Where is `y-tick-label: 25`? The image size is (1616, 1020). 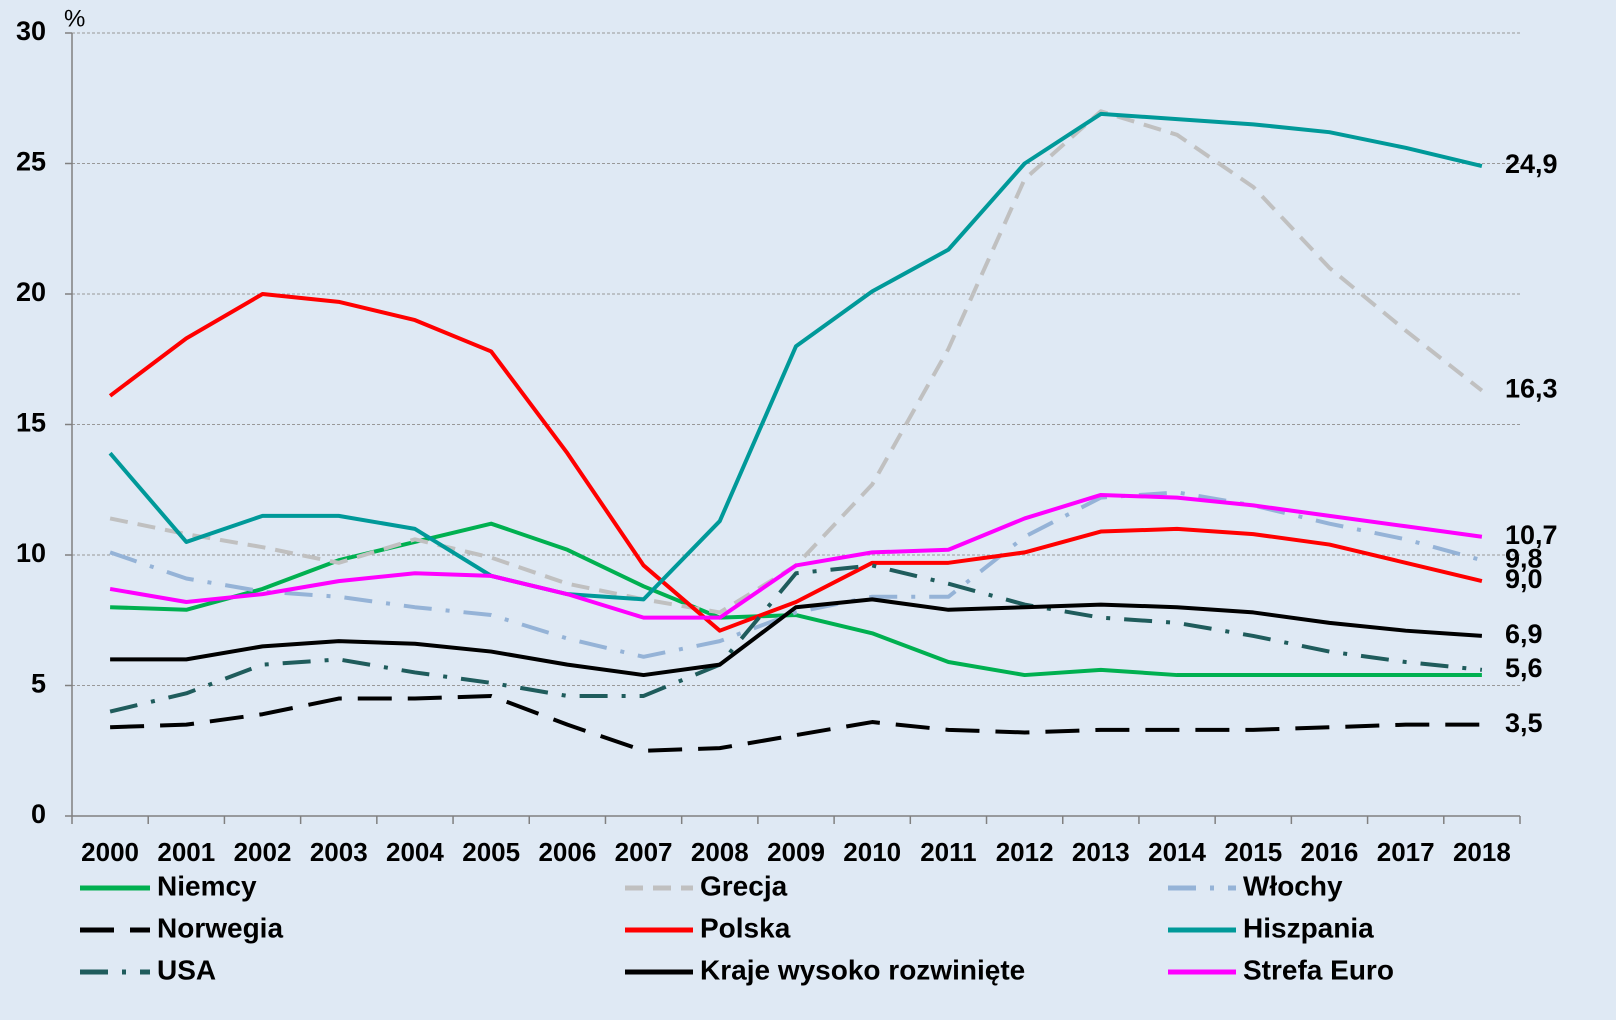 y-tick-label: 25 is located at coordinates (31, 162).